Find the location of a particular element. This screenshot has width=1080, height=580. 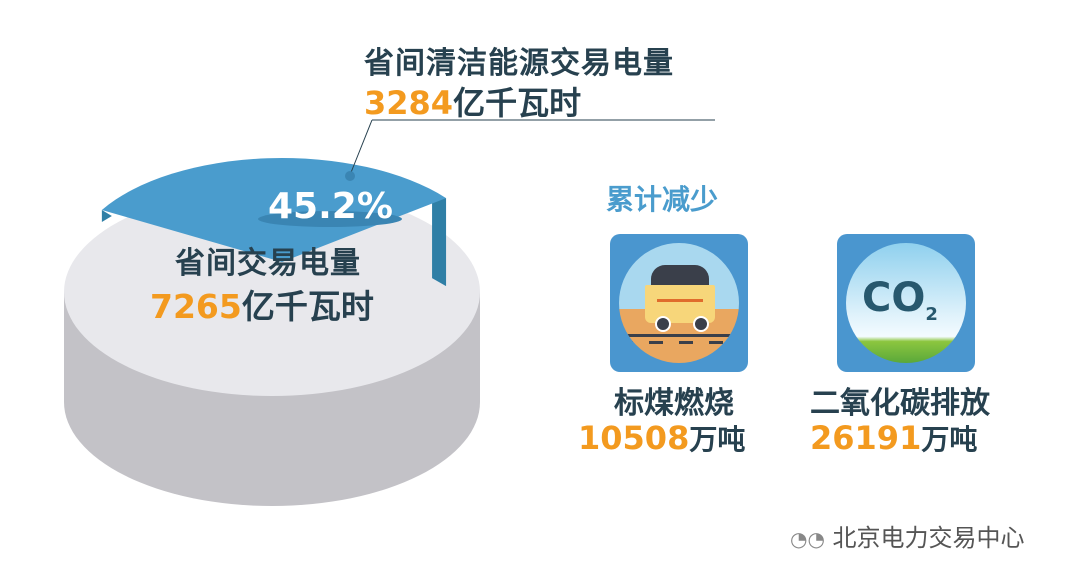

coal-cart-icon is located at coordinates (679, 303).